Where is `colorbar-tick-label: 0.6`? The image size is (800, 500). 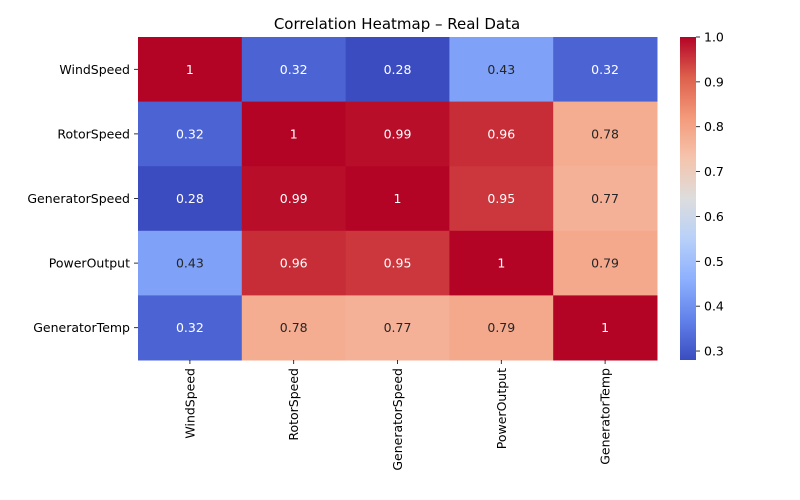 colorbar-tick-label: 0.6 is located at coordinates (714, 216).